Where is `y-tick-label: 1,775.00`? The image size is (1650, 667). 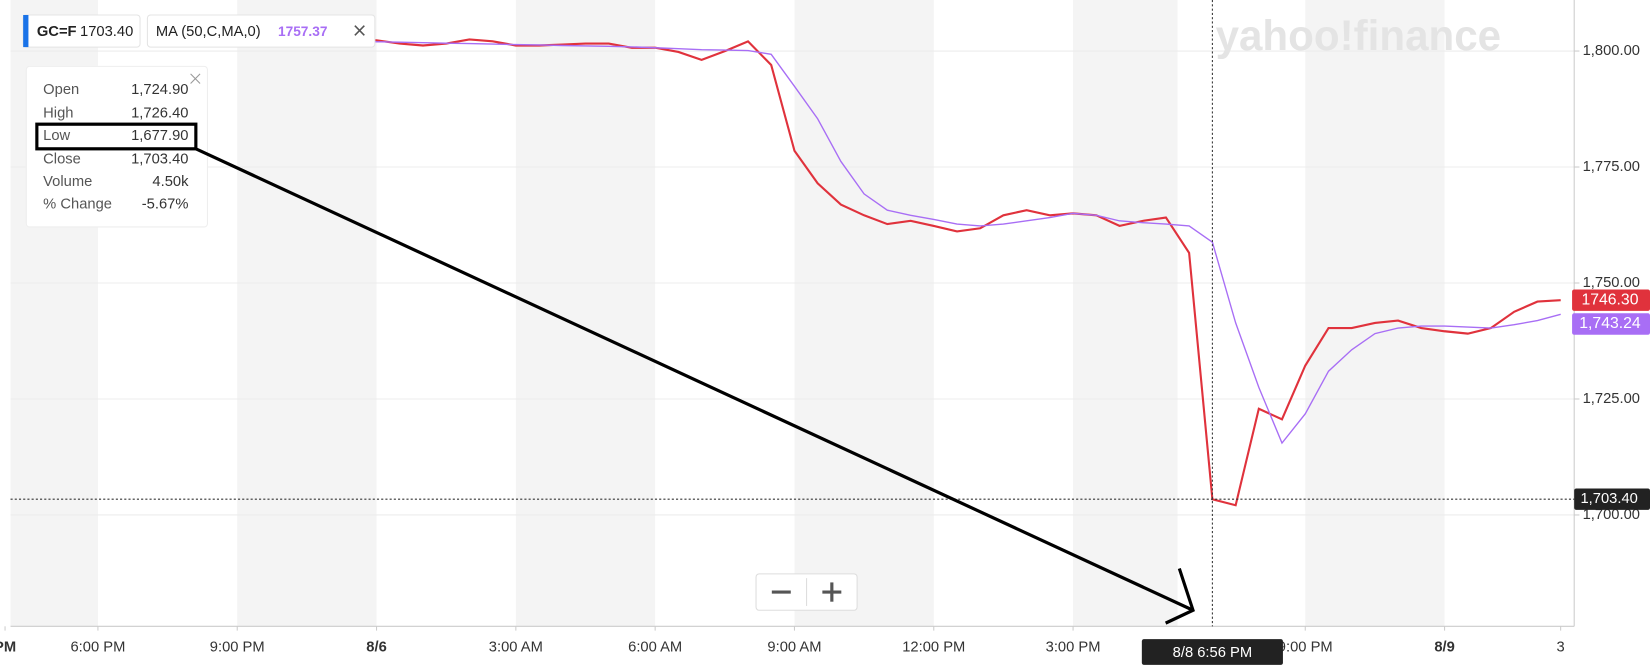
y-tick-label: 1,775.00 is located at coordinates (1611, 167).